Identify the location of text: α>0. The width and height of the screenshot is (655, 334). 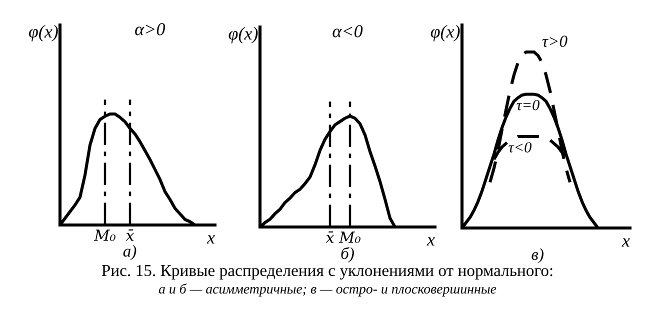
(150, 29).